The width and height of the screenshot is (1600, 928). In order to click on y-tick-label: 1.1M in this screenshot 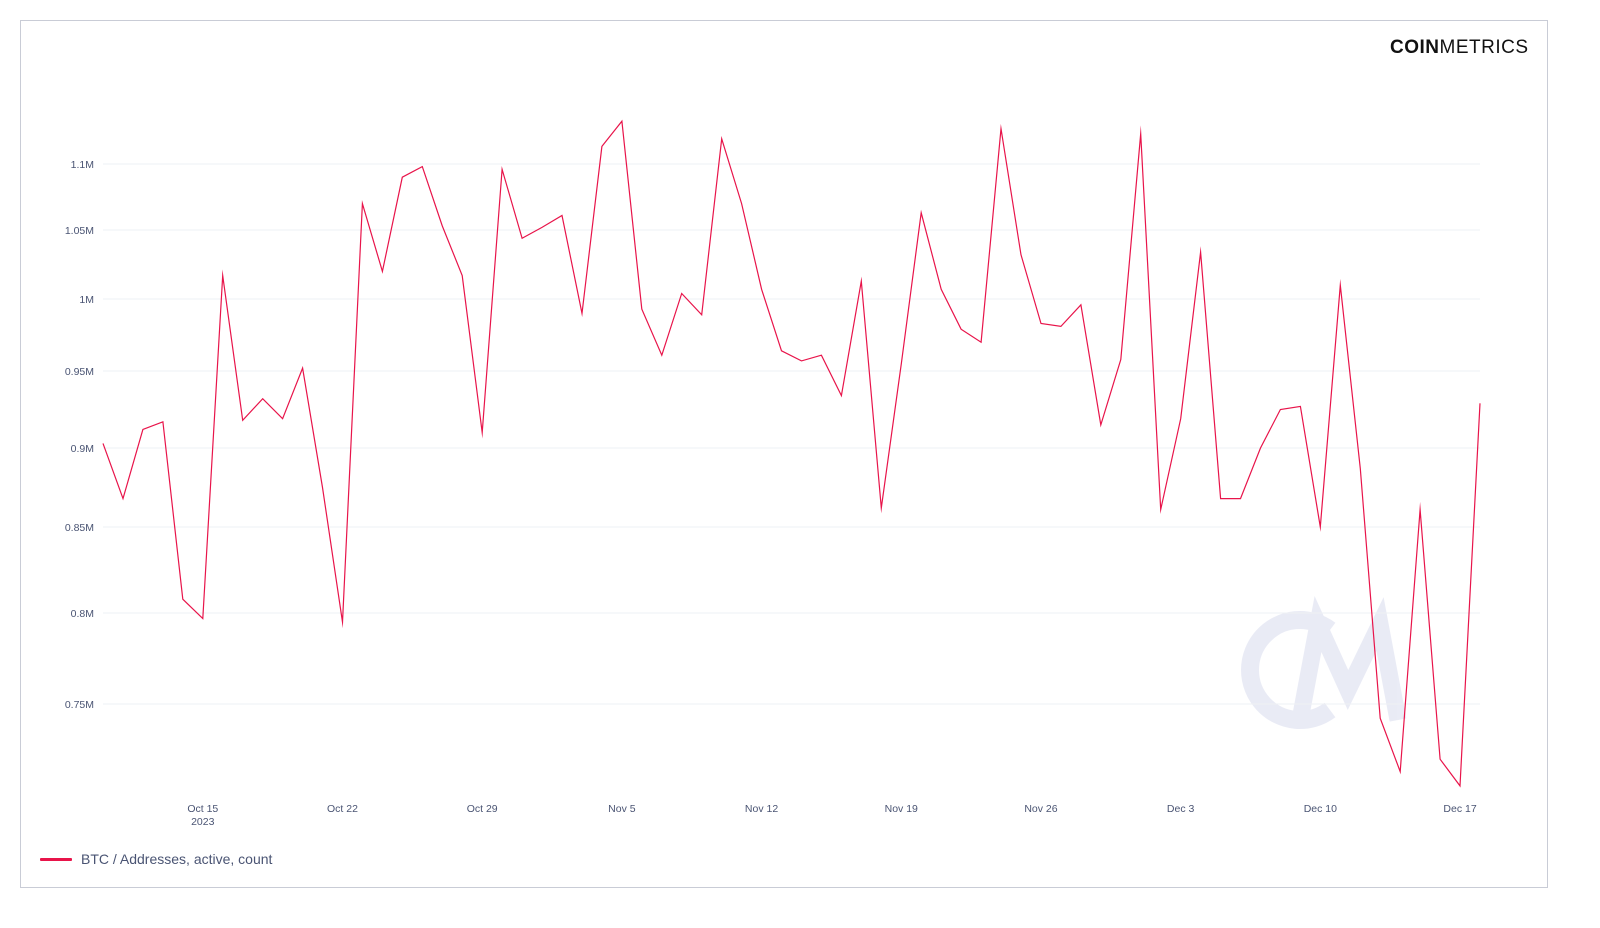, I will do `click(82, 165)`.